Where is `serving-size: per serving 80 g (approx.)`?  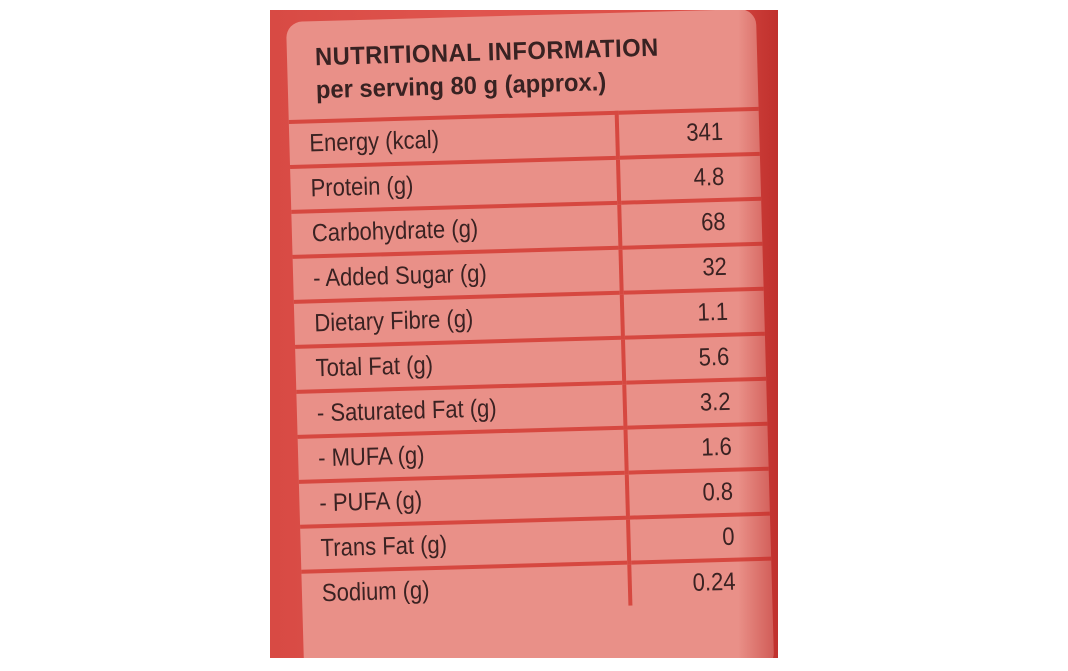 serving-size: per serving 80 g (approx.) is located at coordinates (461, 86).